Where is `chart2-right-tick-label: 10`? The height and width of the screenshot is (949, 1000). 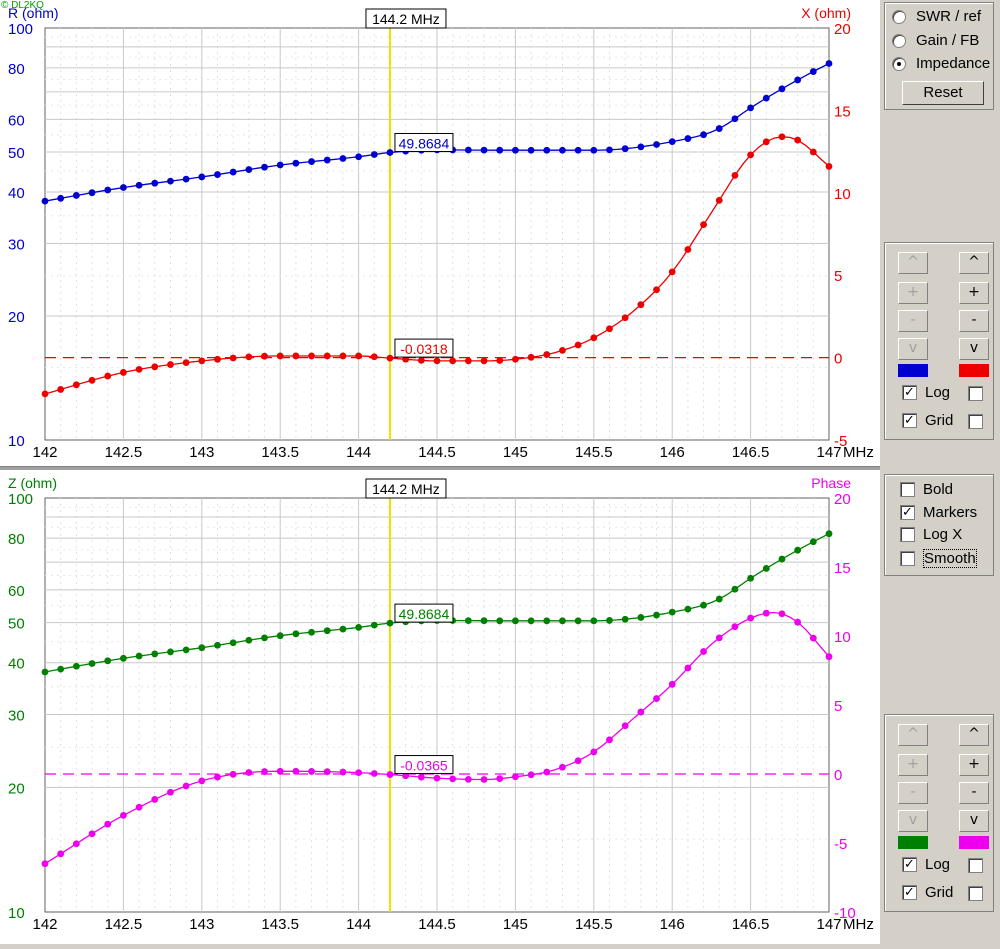
chart2-right-tick-label: 10 is located at coordinates (842, 637).